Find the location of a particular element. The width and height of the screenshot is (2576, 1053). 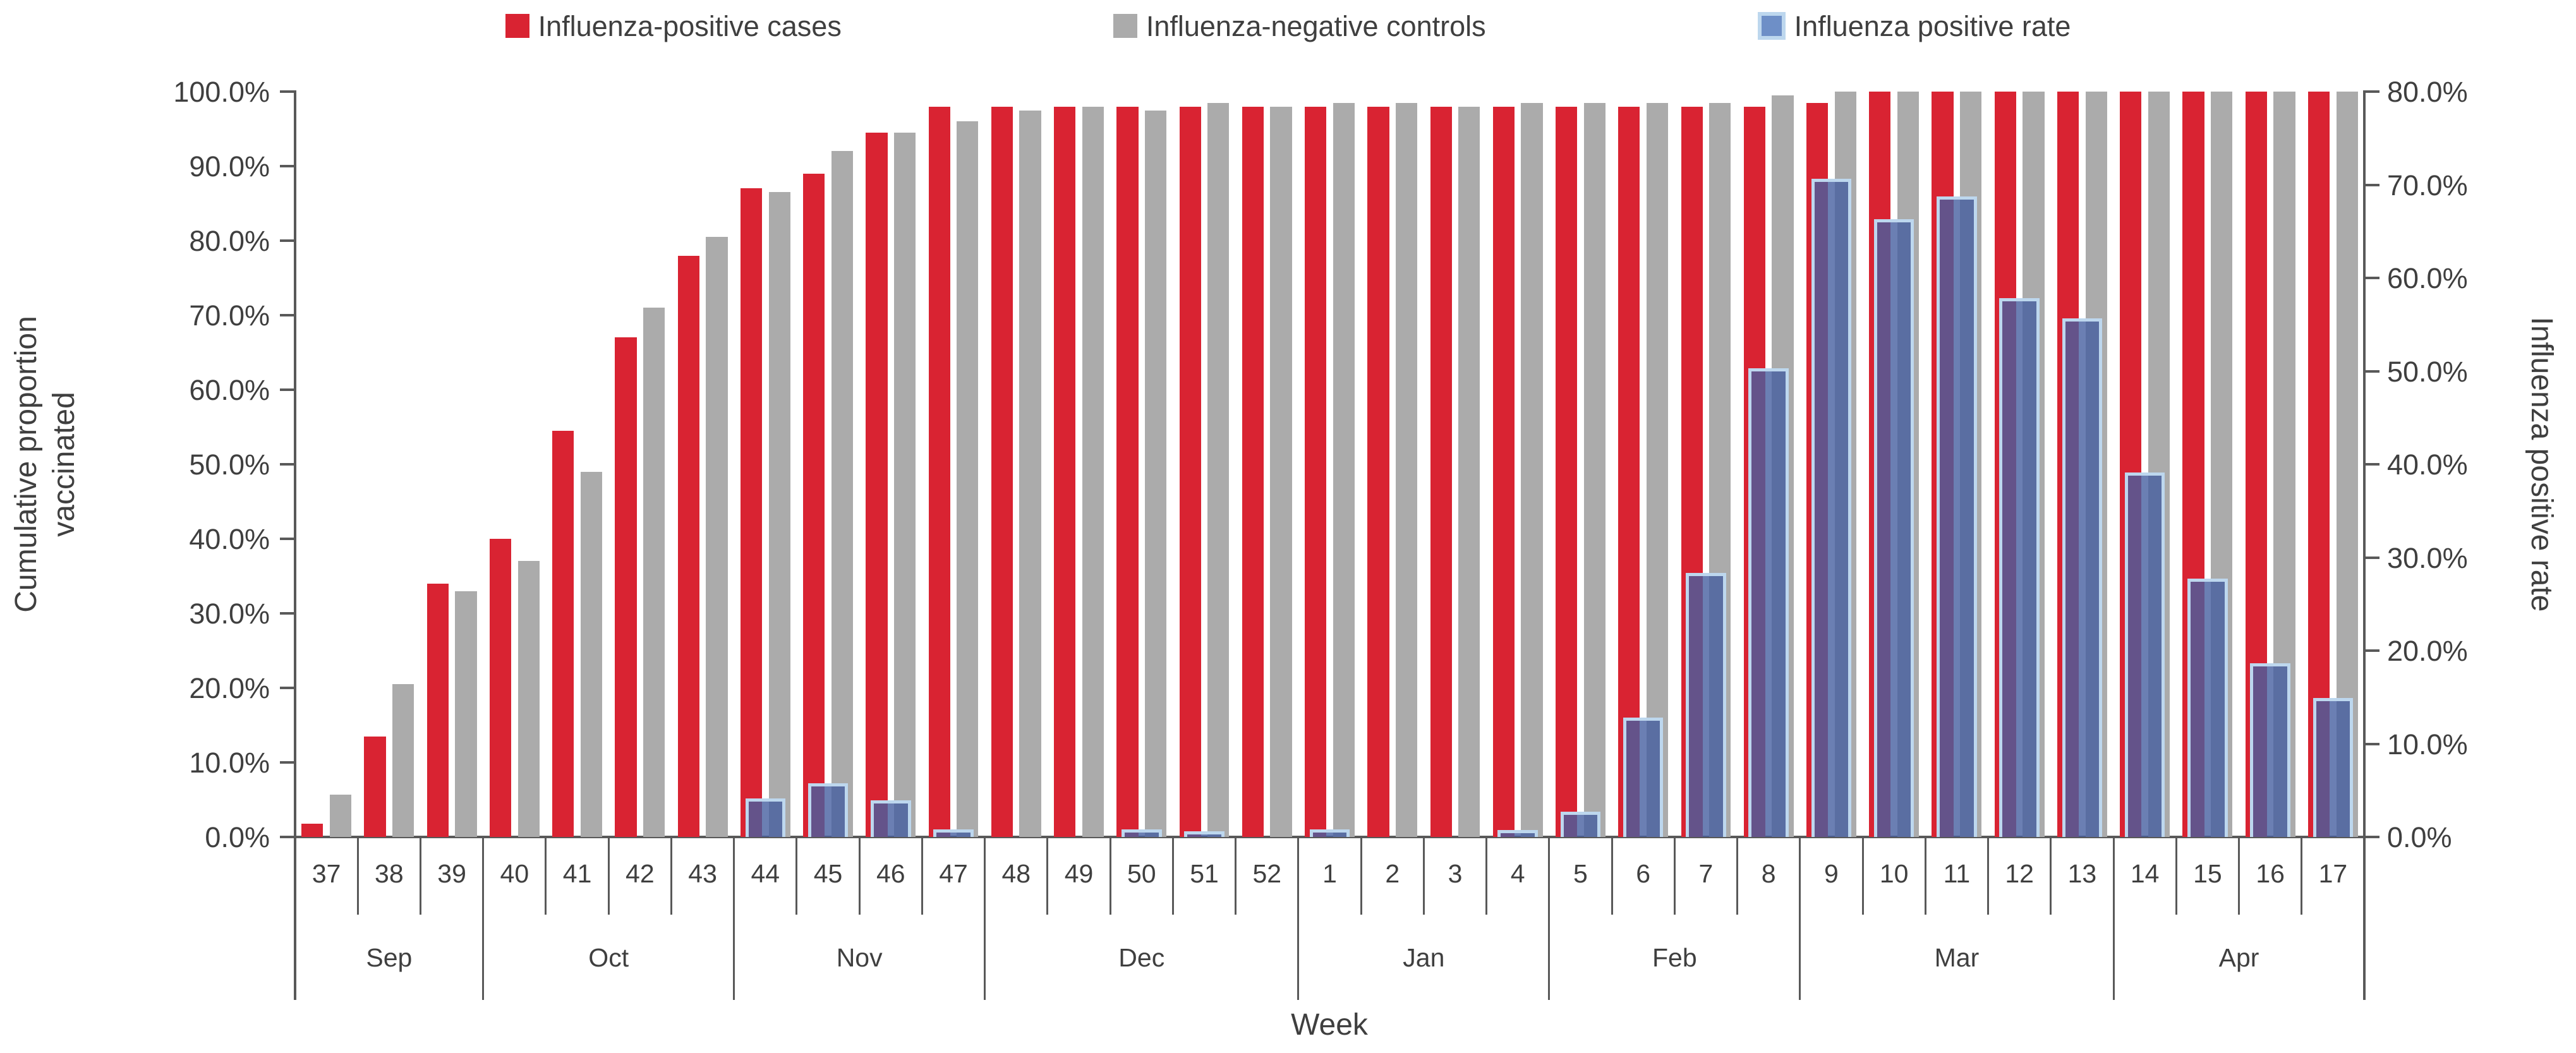

week-label: 47 is located at coordinates (953, 873).